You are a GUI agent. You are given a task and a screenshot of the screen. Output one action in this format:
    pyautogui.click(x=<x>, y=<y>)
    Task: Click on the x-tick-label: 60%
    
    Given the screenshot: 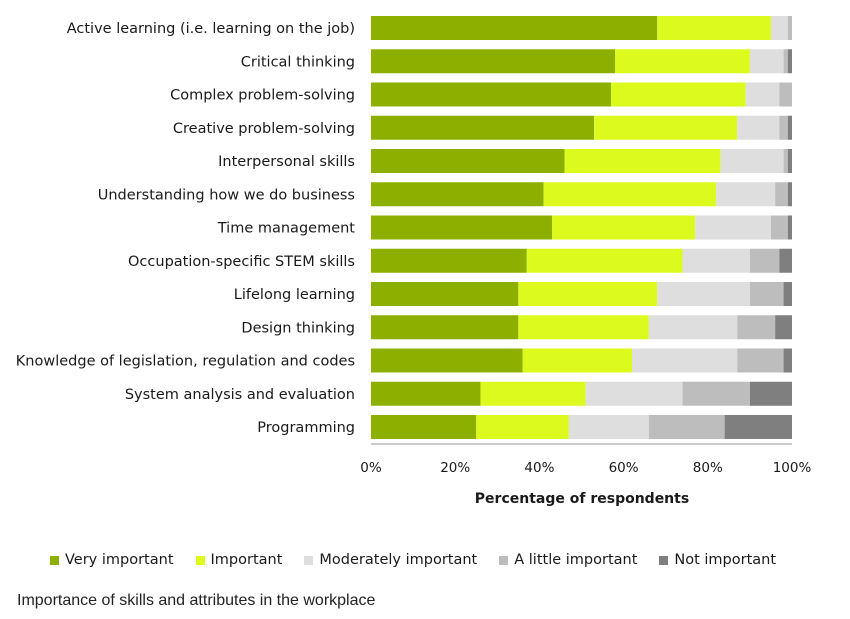 What is the action you would take?
    pyautogui.click(x=624, y=468)
    